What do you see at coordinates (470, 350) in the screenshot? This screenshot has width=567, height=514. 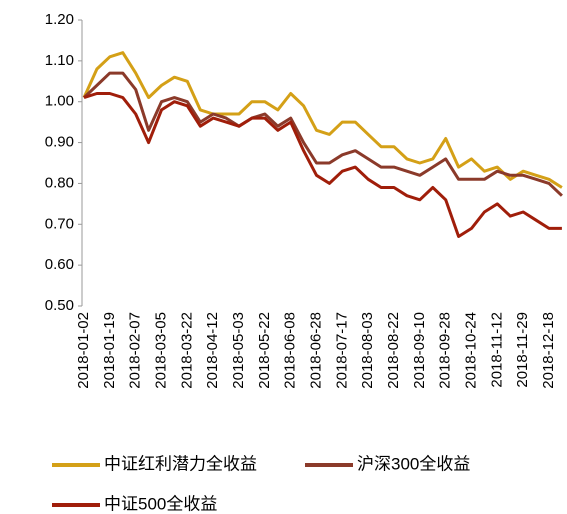 I see `x-tick-label: 2018-10-24` at bounding box center [470, 350].